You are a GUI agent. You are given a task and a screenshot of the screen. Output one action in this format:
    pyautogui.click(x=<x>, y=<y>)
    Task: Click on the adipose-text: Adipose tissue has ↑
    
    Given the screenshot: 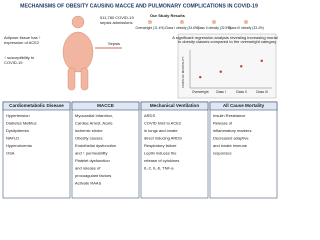 What is the action you would take?
    pyautogui.click(x=22, y=37)
    